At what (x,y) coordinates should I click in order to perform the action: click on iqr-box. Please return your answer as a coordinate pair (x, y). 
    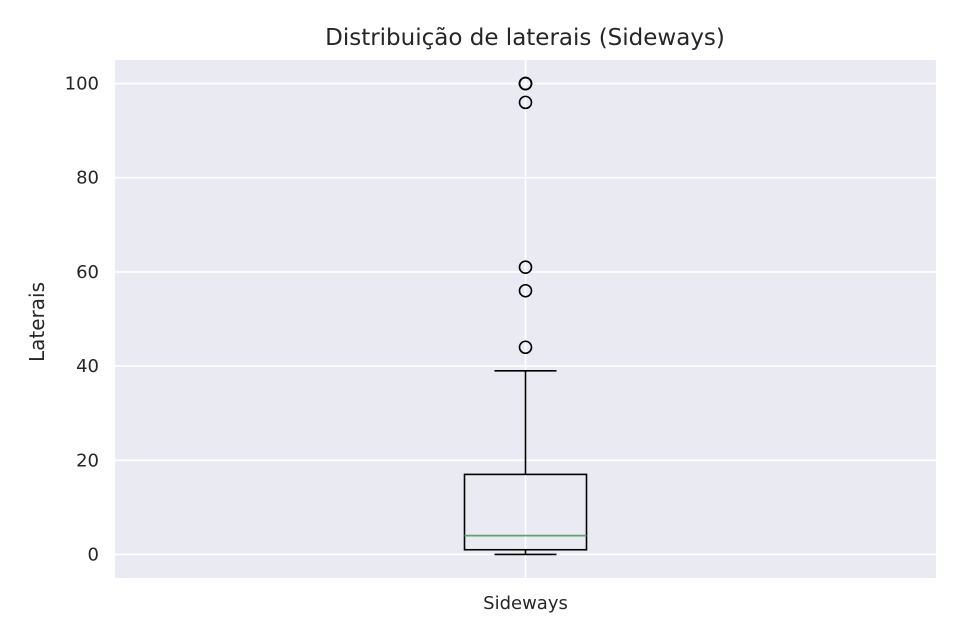
    Looking at the image, I should click on (525, 512).